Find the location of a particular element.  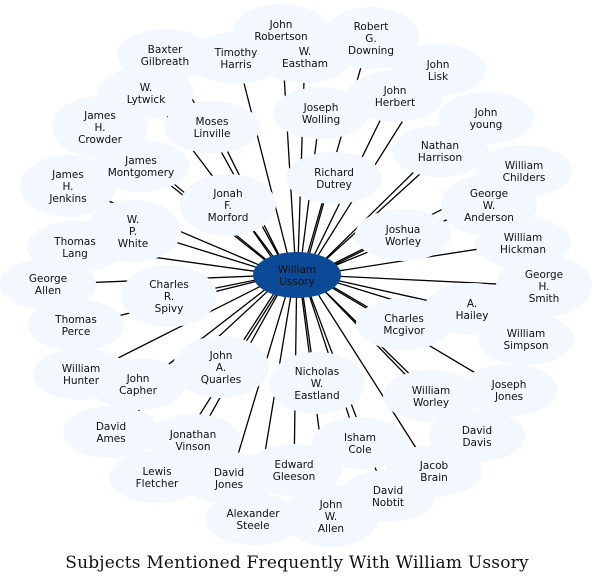

center-node-layer: William Ussory is located at coordinates (297, 275).